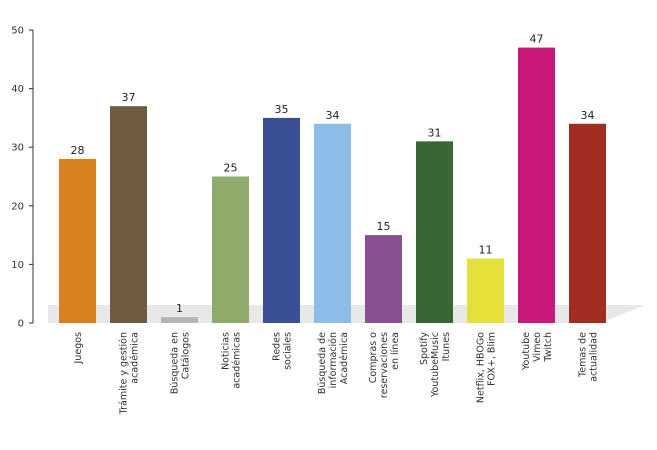 The width and height of the screenshot is (657, 450). What do you see at coordinates (277, 346) in the screenshot?
I see `category-label: Redes` at bounding box center [277, 346].